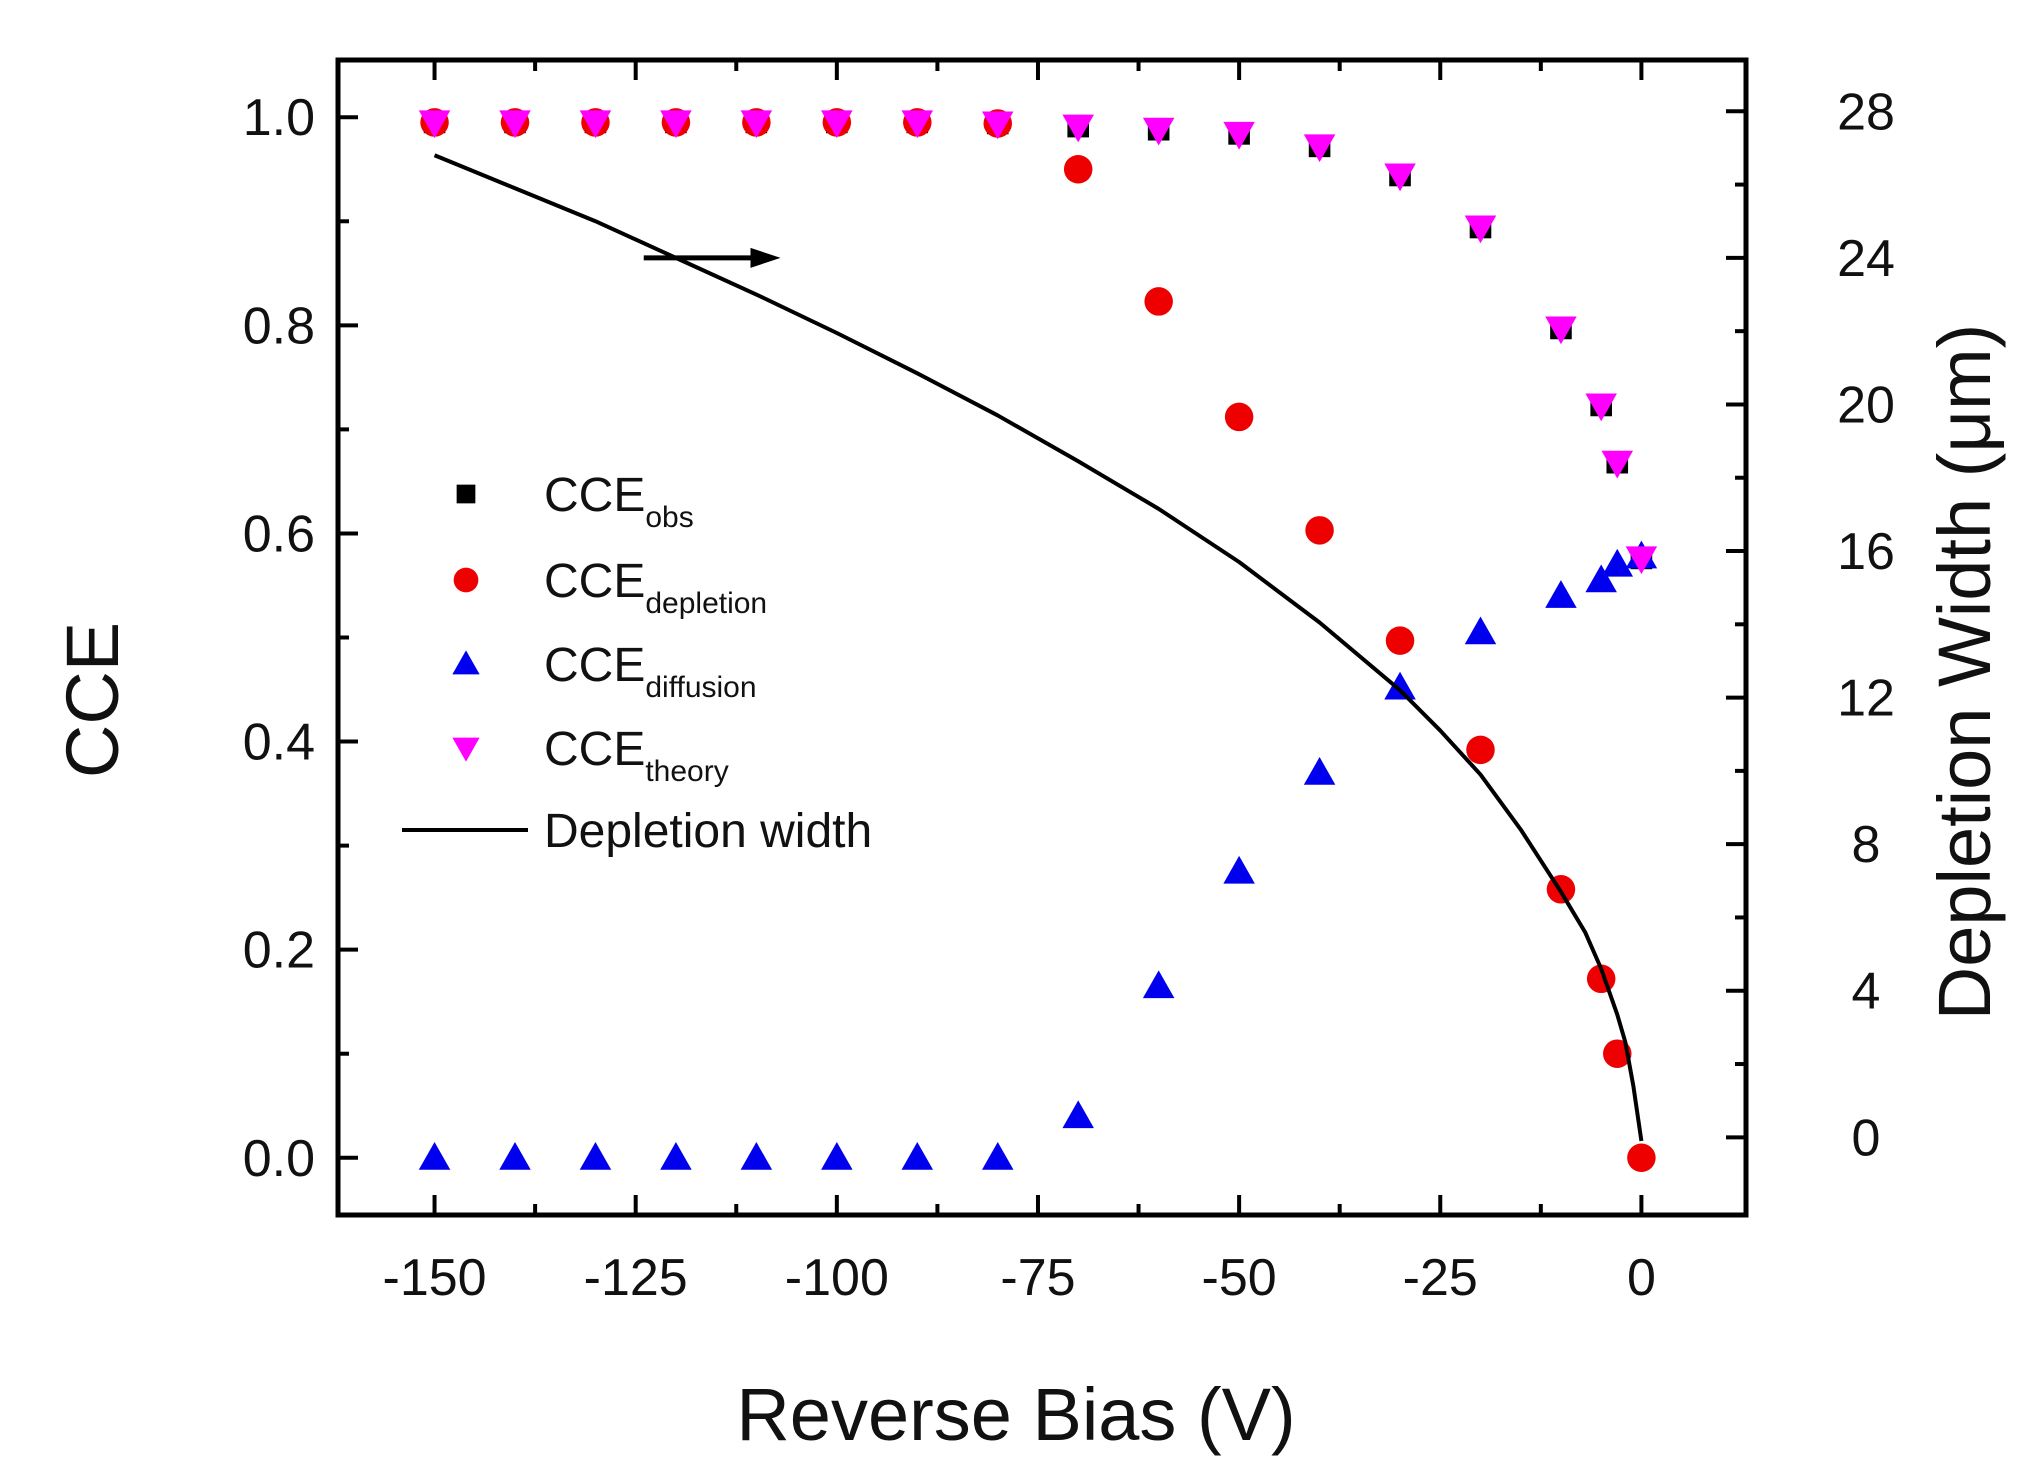 The image size is (2028, 1479). I want to click on y-axis-ticks: 0.0 0.2 0.4 0.6 0.8 1.0, so click(300, 638).